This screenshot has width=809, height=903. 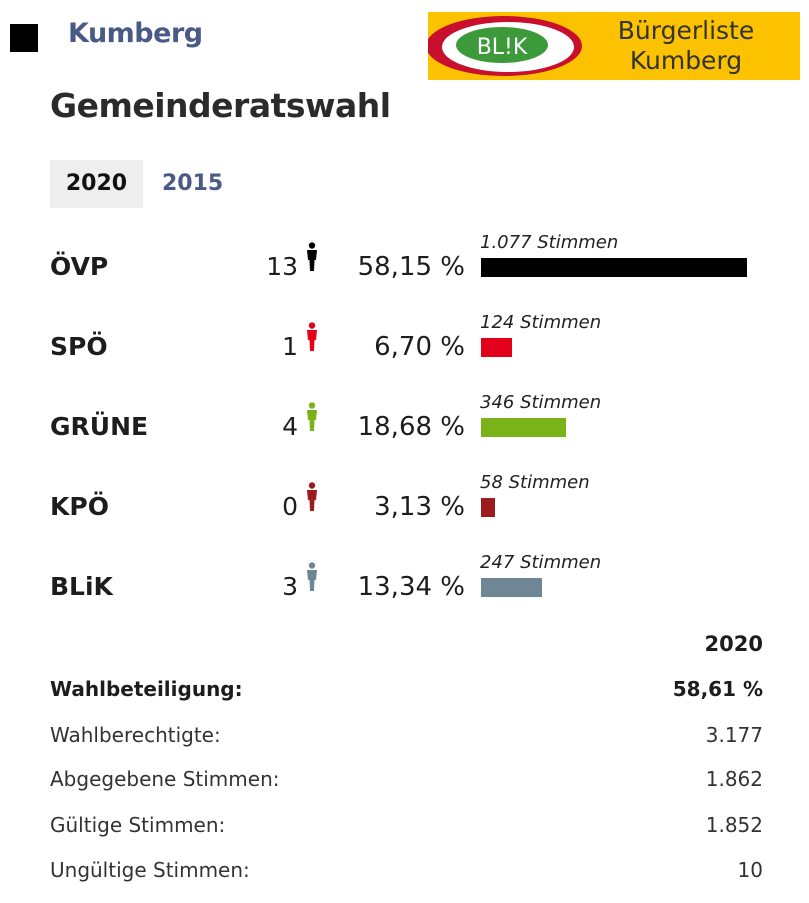 What do you see at coordinates (290, 426) in the screenshot?
I see `seat-count: 4` at bounding box center [290, 426].